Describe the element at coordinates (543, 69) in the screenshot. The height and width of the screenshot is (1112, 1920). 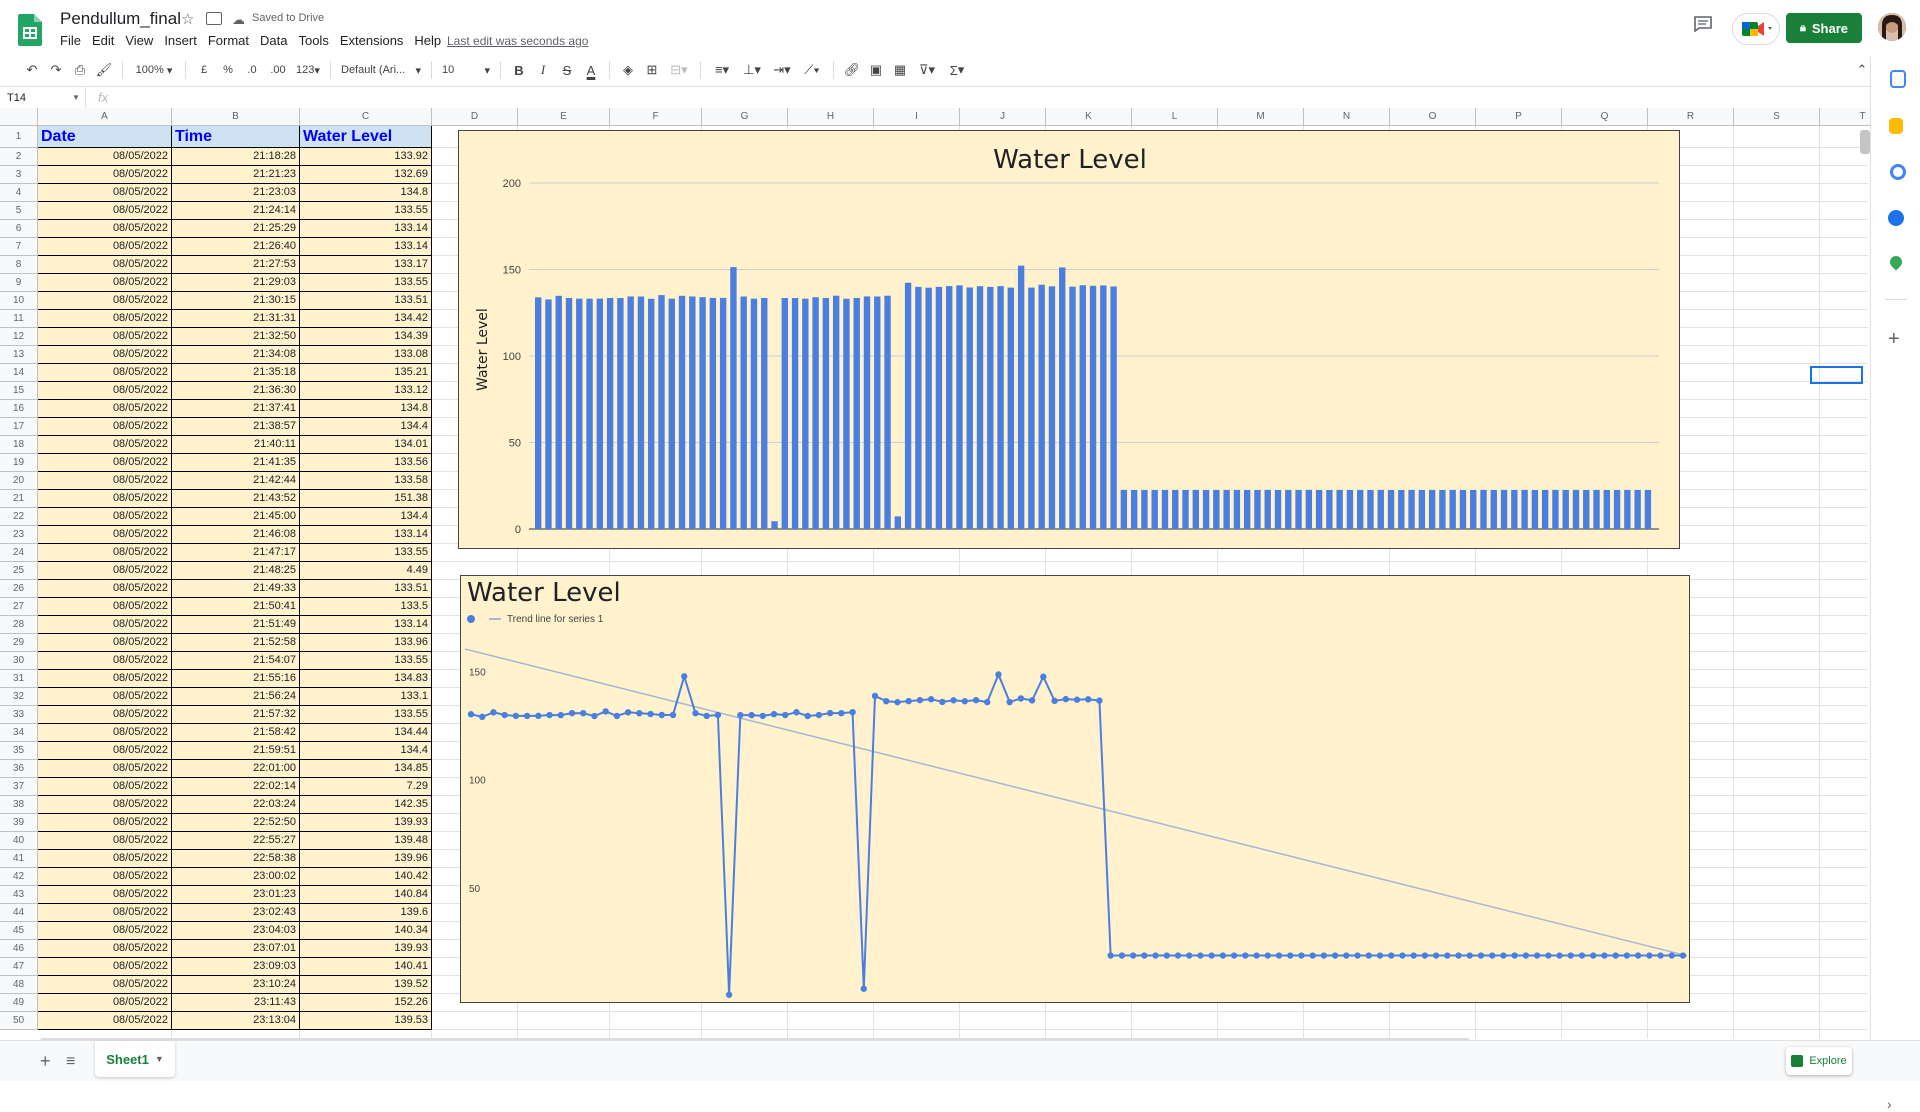
I see `italic-button: I` at that location.